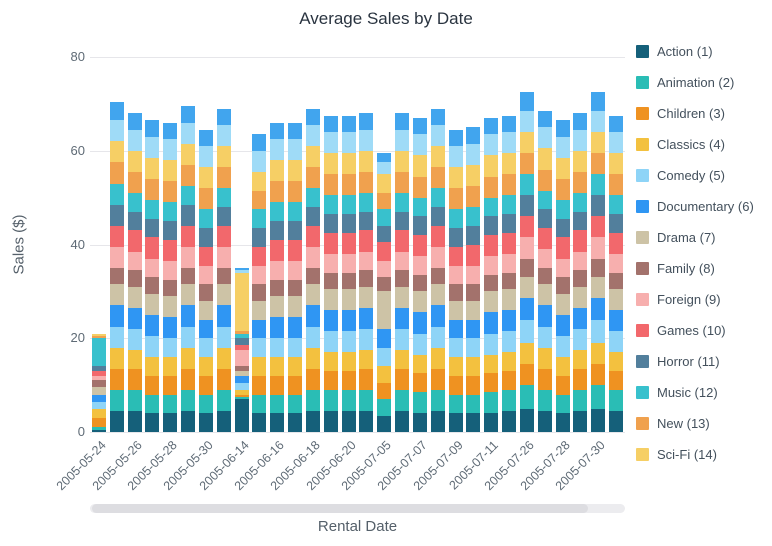  I want to click on legend-item: Sci-Fi (14), so click(704, 454).